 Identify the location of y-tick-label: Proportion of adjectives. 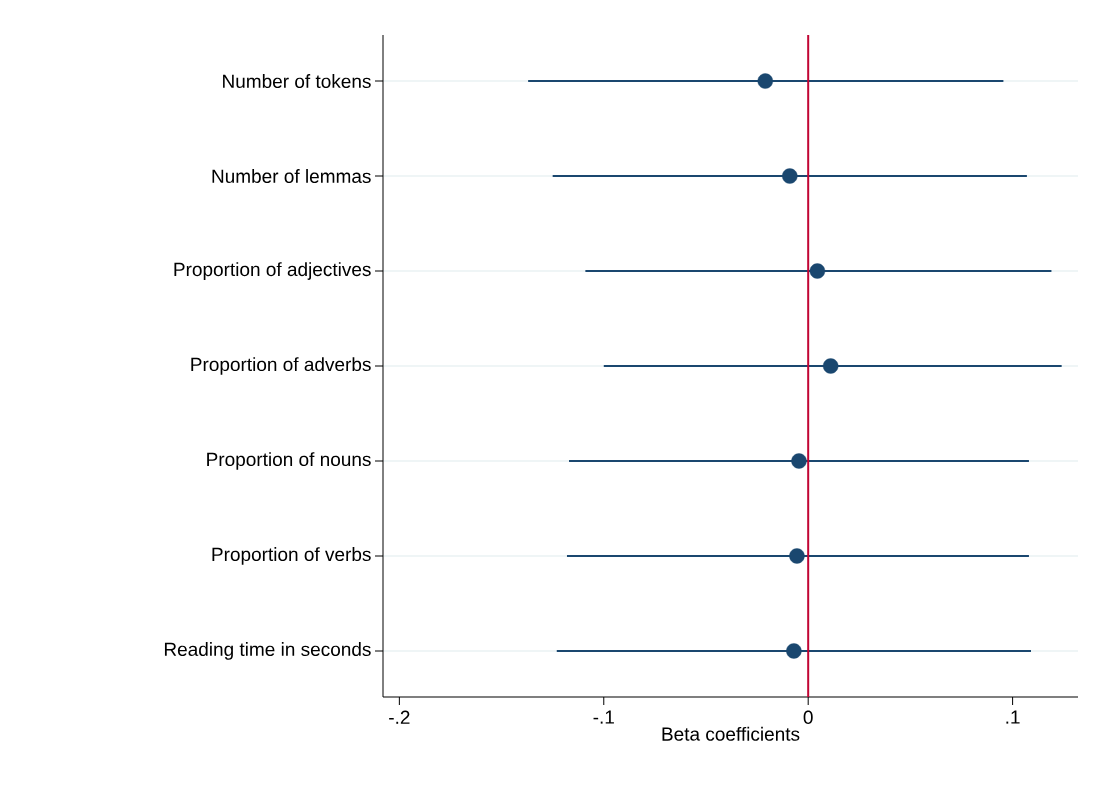
(272, 271).